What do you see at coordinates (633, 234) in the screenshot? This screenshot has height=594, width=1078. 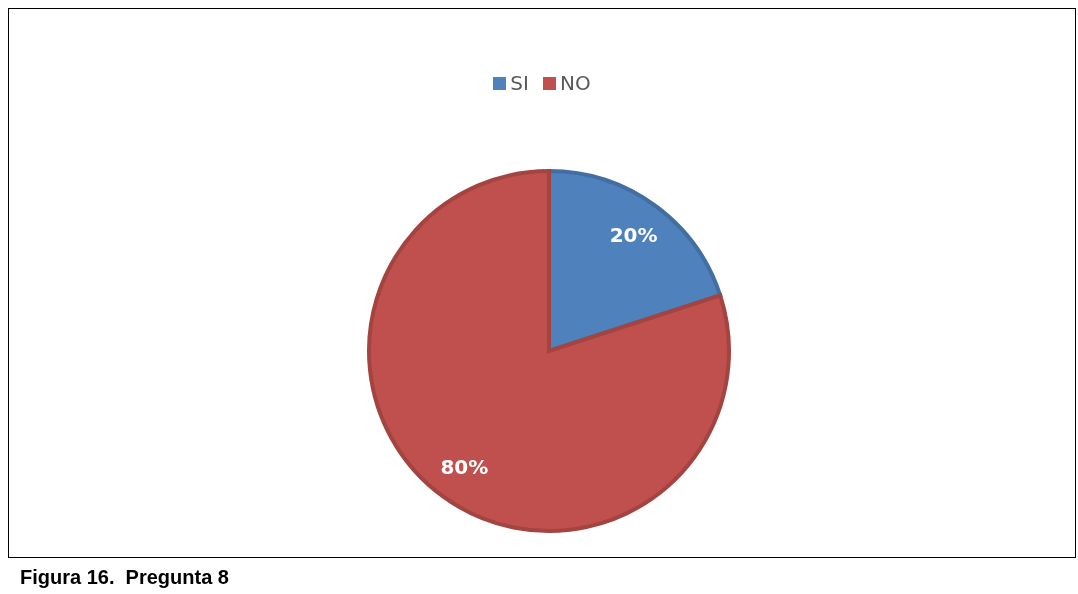 I see `data-label: 20%` at bounding box center [633, 234].